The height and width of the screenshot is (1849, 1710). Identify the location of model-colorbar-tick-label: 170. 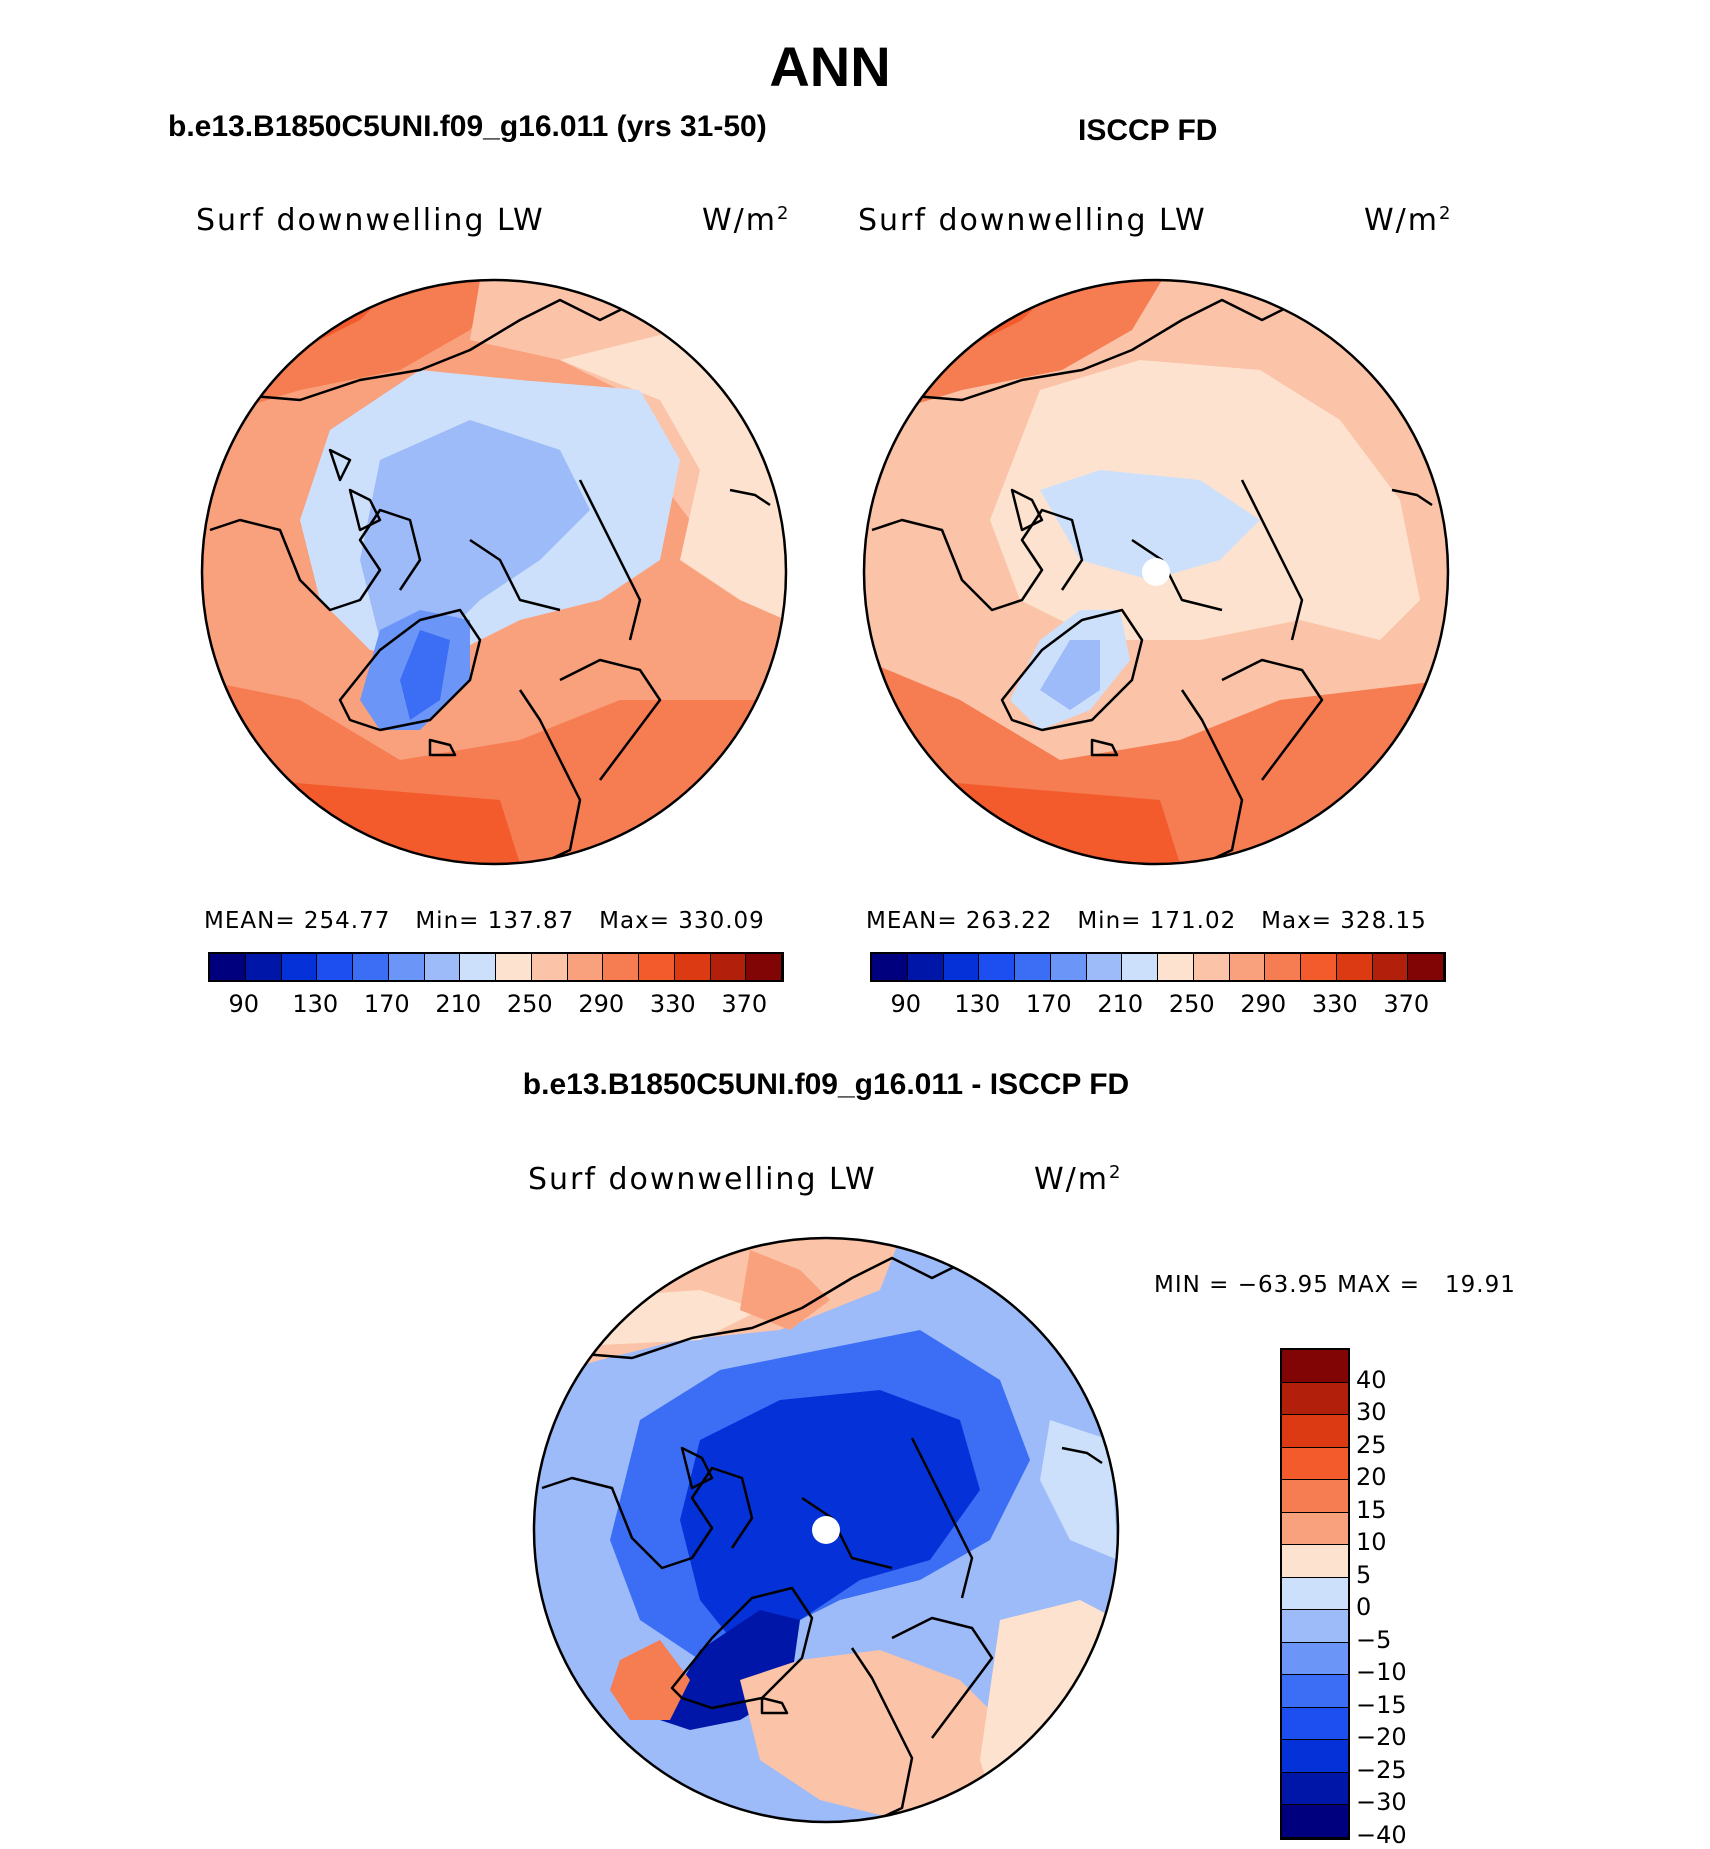
(386, 1004).